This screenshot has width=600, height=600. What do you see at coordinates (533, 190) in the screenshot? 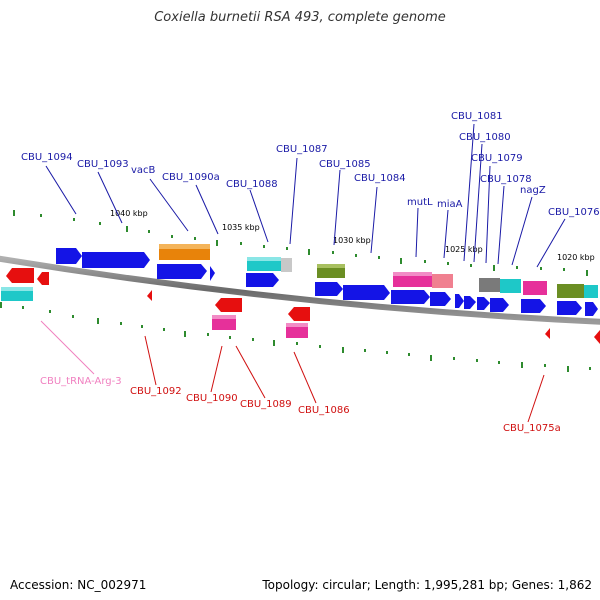
I see `gene-label-nagz: nagZ` at bounding box center [533, 190].